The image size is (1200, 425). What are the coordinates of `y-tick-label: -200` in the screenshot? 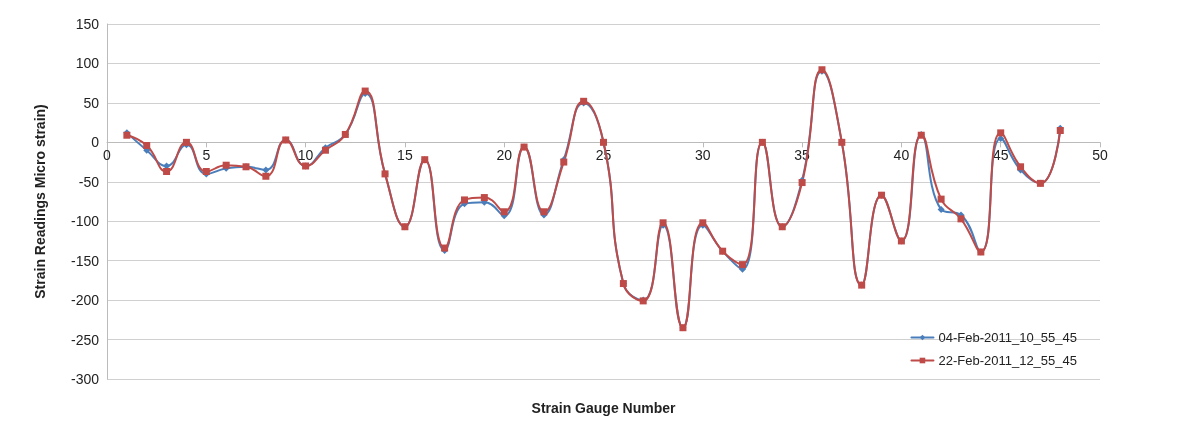 It's located at (85, 300).